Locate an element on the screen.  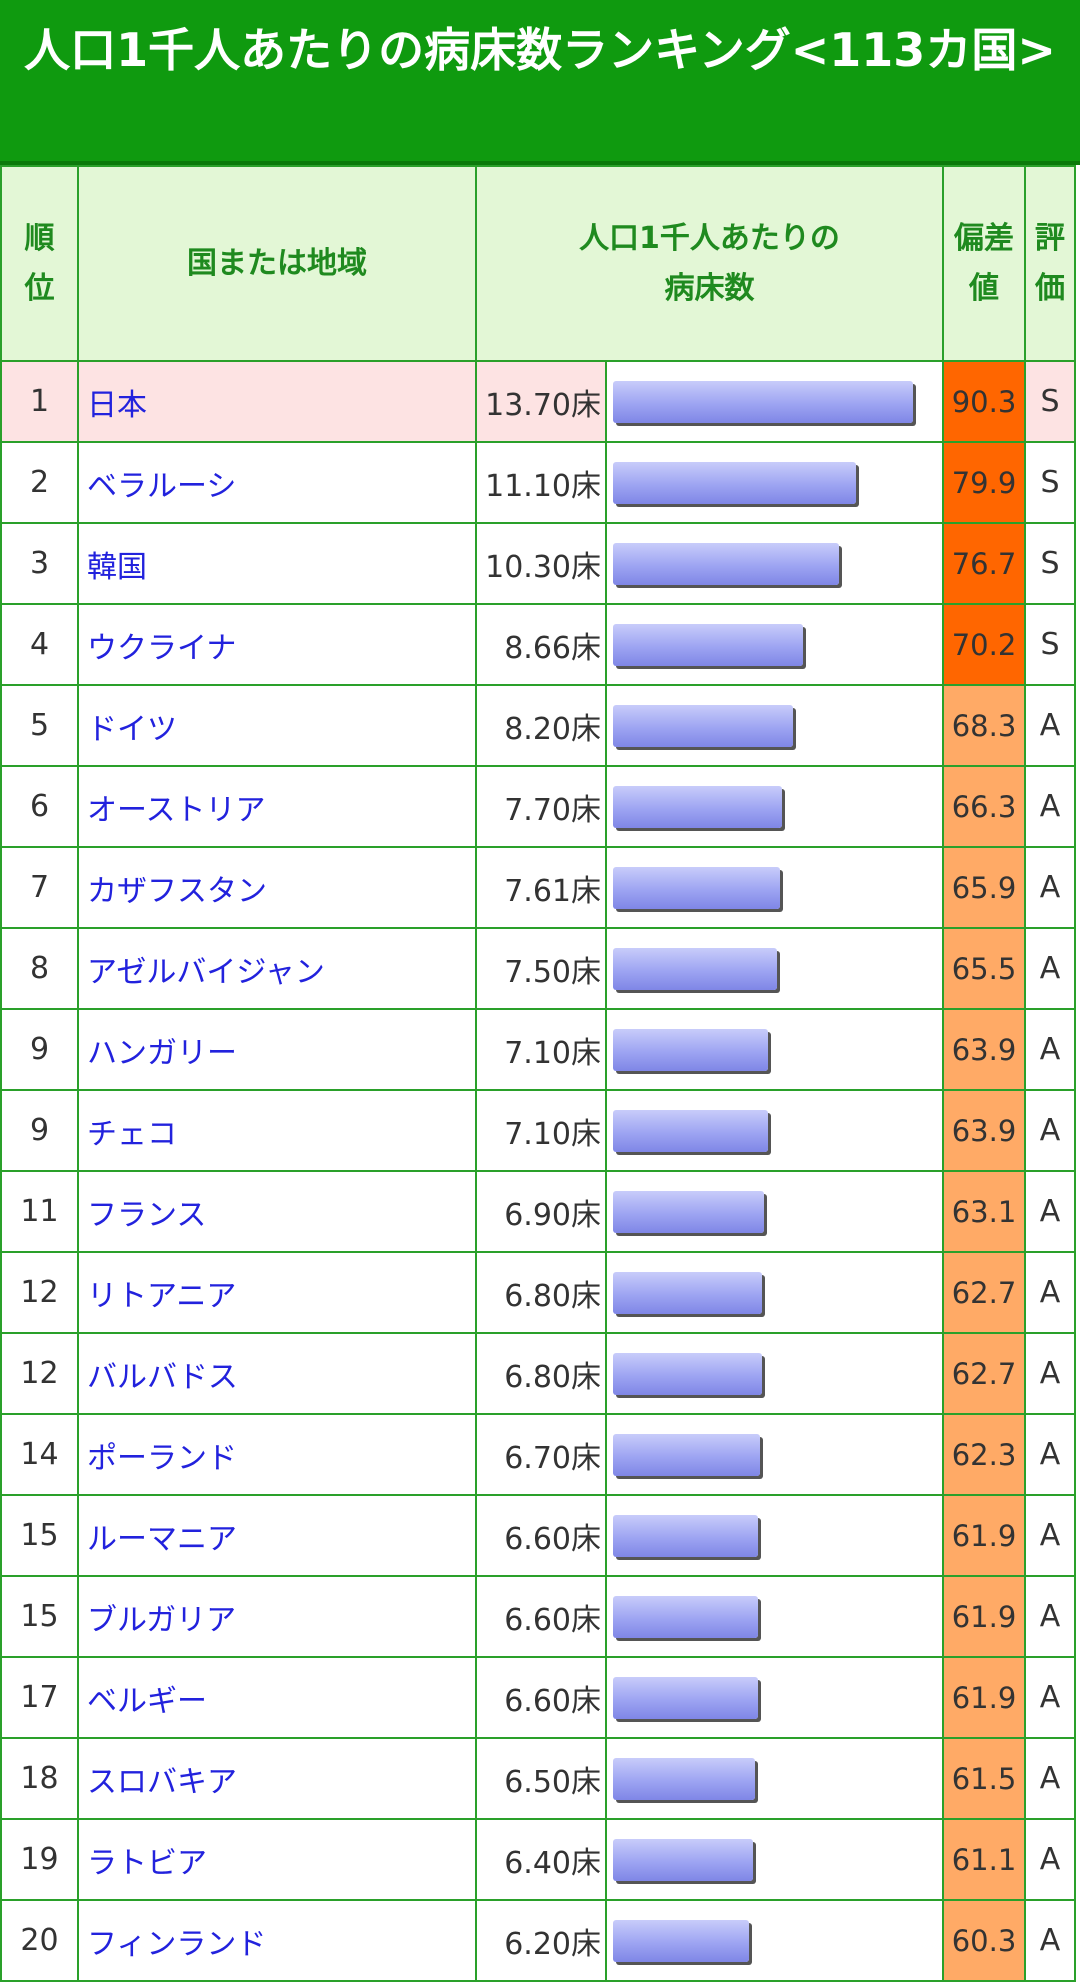
deviation-cell: 63.9 is located at coordinates (984, 1130).